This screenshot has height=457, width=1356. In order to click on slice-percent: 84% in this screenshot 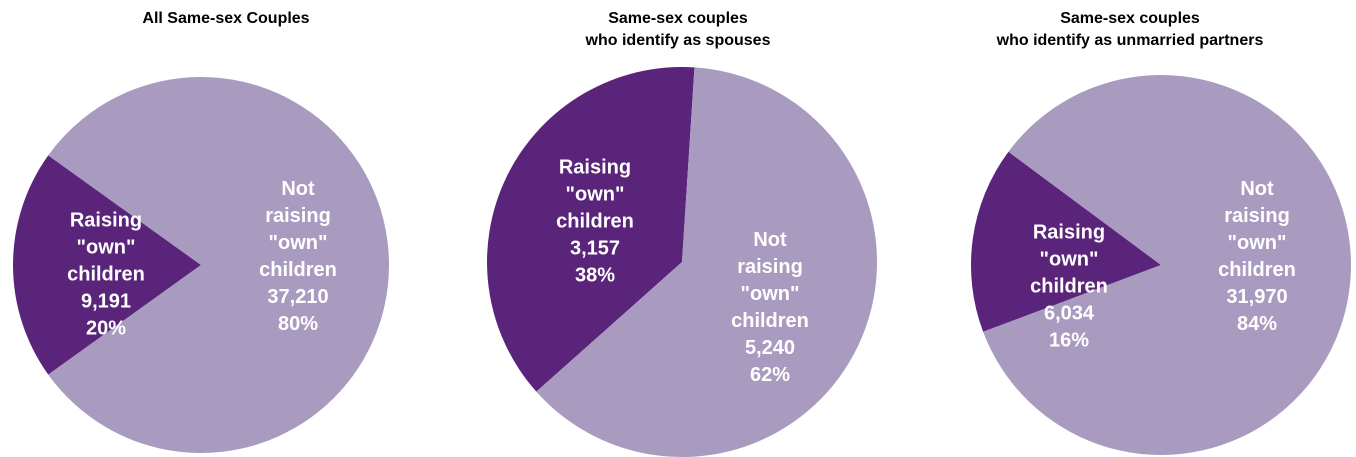, I will do `click(1257, 324)`.